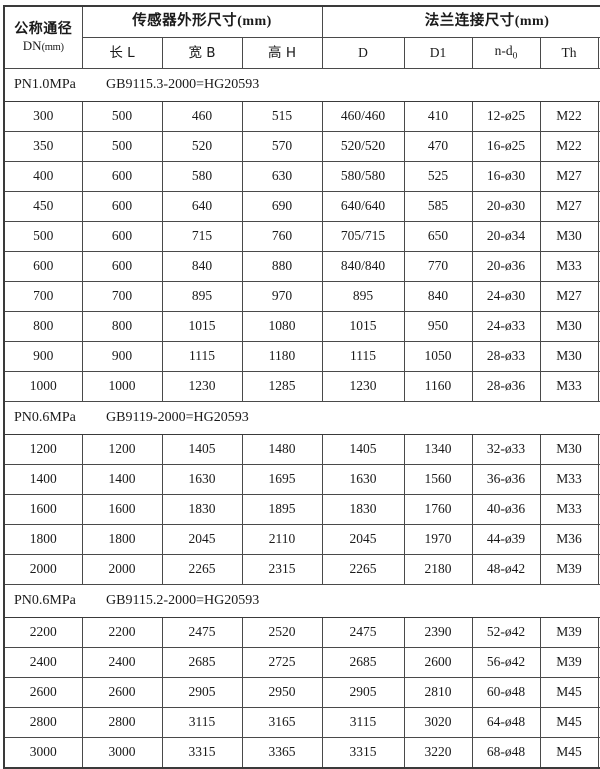 The height and width of the screenshot is (769, 600). Describe the element at coordinates (122, 632) in the screenshot. I see `cell-length: 2200` at that location.